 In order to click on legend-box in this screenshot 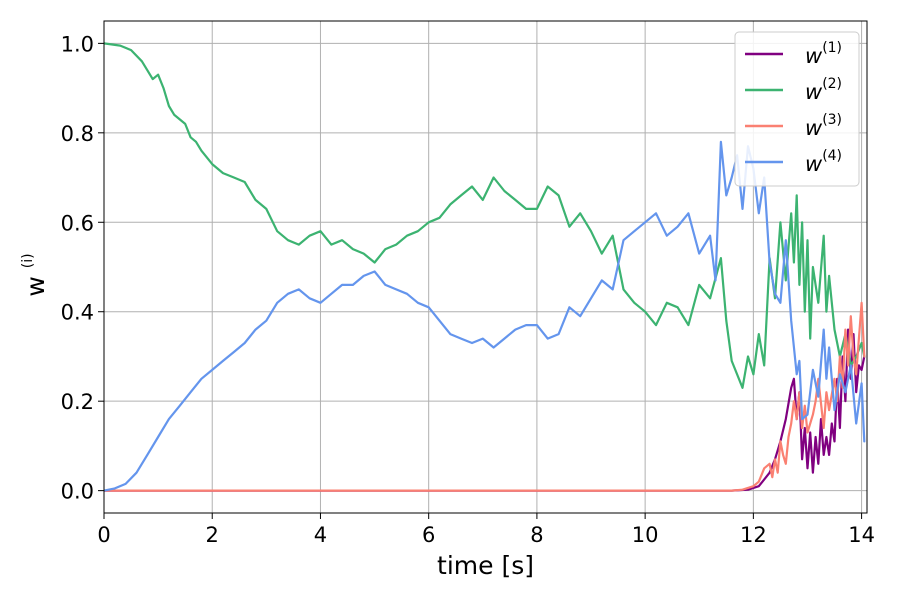, I will do `click(797, 109)`.